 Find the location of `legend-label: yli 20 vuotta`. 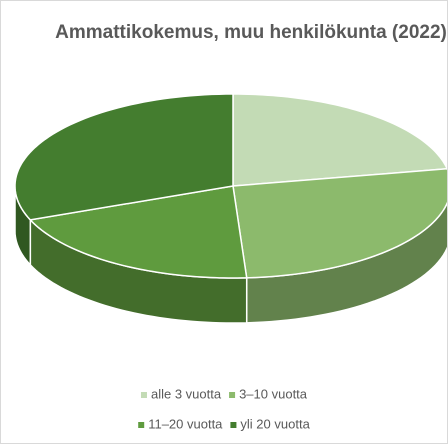

legend-label: yli 20 vuotta is located at coordinates (275, 423).